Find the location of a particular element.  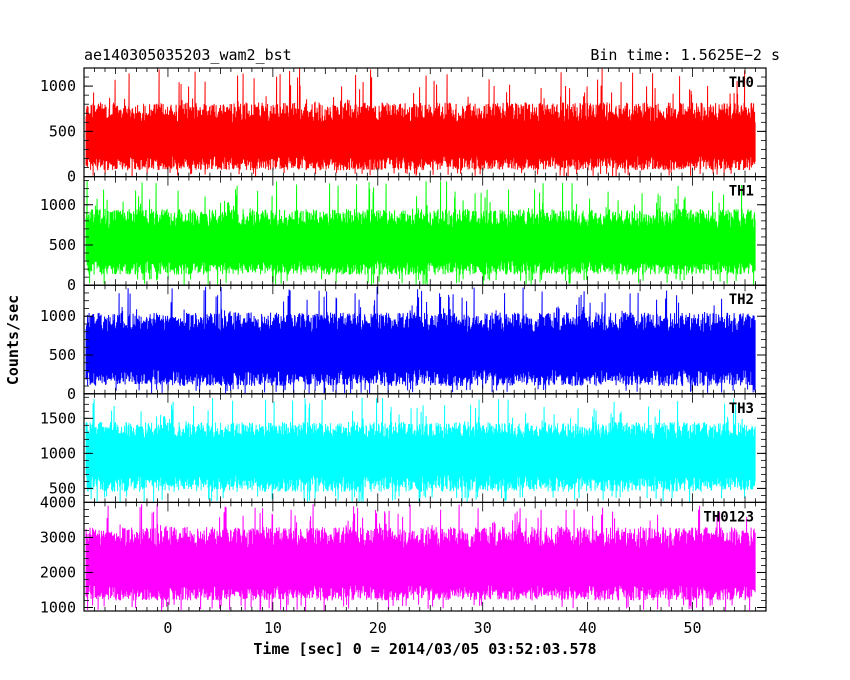

x-axis-label: Time [sec] 0 = 2014/03/05 03:52:03.578 is located at coordinates (424, 649).